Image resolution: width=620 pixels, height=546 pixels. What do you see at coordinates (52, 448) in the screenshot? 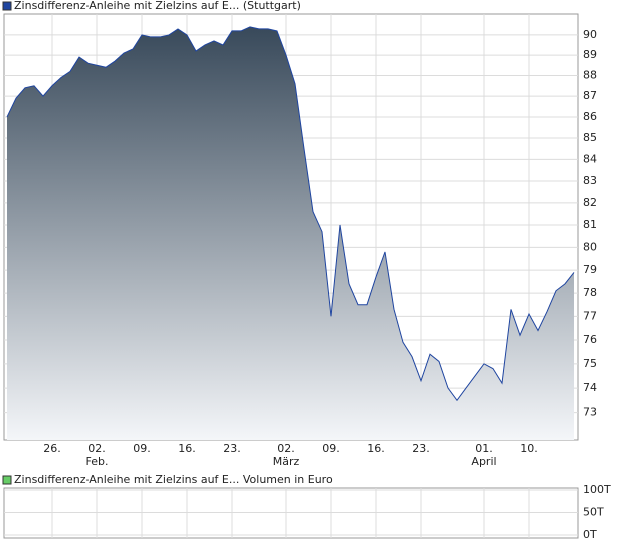
I see `x-tick-label: 26.` at bounding box center [52, 448].